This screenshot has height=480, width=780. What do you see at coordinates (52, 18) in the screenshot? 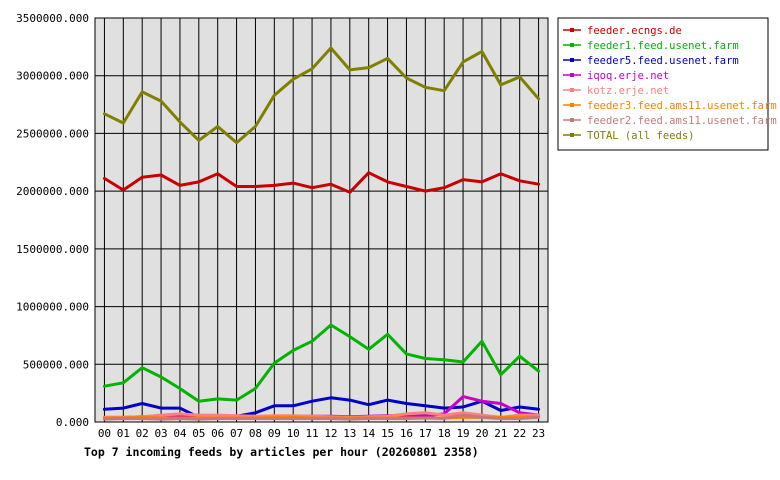
I see `y-tick-label: 3500000.000` at bounding box center [52, 18].